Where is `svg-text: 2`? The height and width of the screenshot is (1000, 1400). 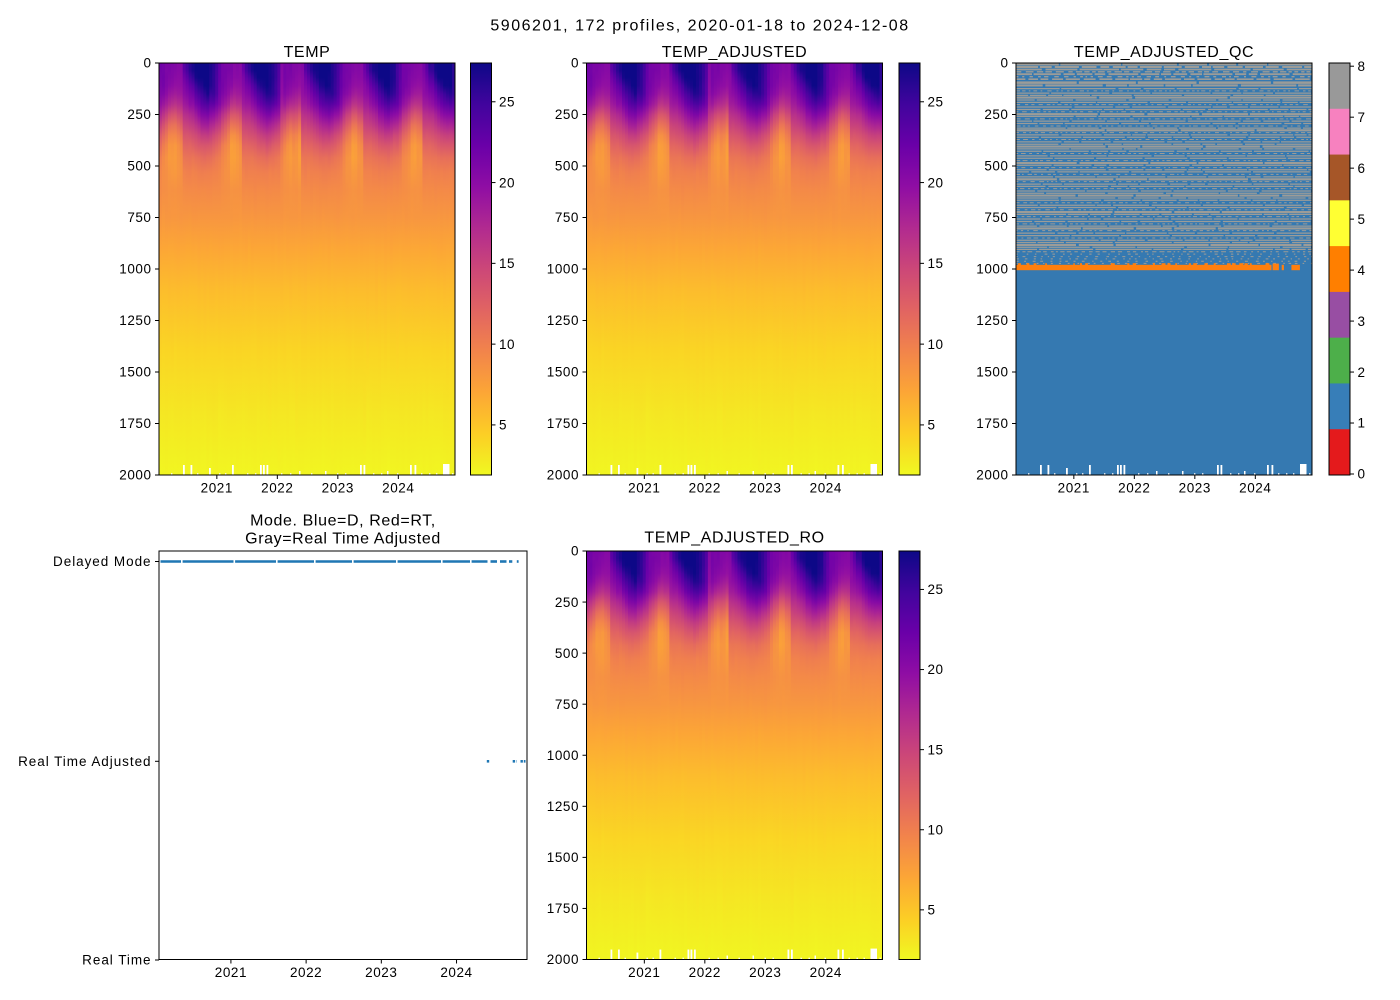
svg-text: 2 is located at coordinates (1362, 372).